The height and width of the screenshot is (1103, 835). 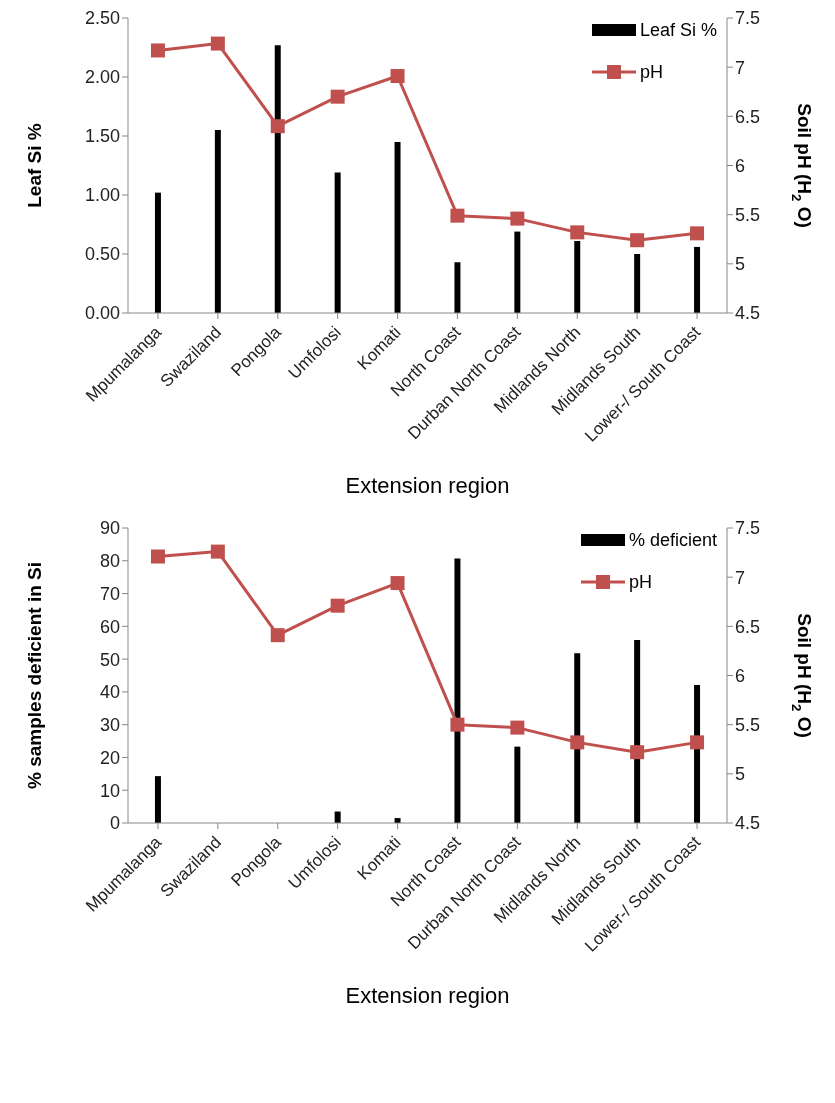 What do you see at coordinates (102, 313) in the screenshot?
I see `y-tick-label: 0.00` at bounding box center [102, 313].